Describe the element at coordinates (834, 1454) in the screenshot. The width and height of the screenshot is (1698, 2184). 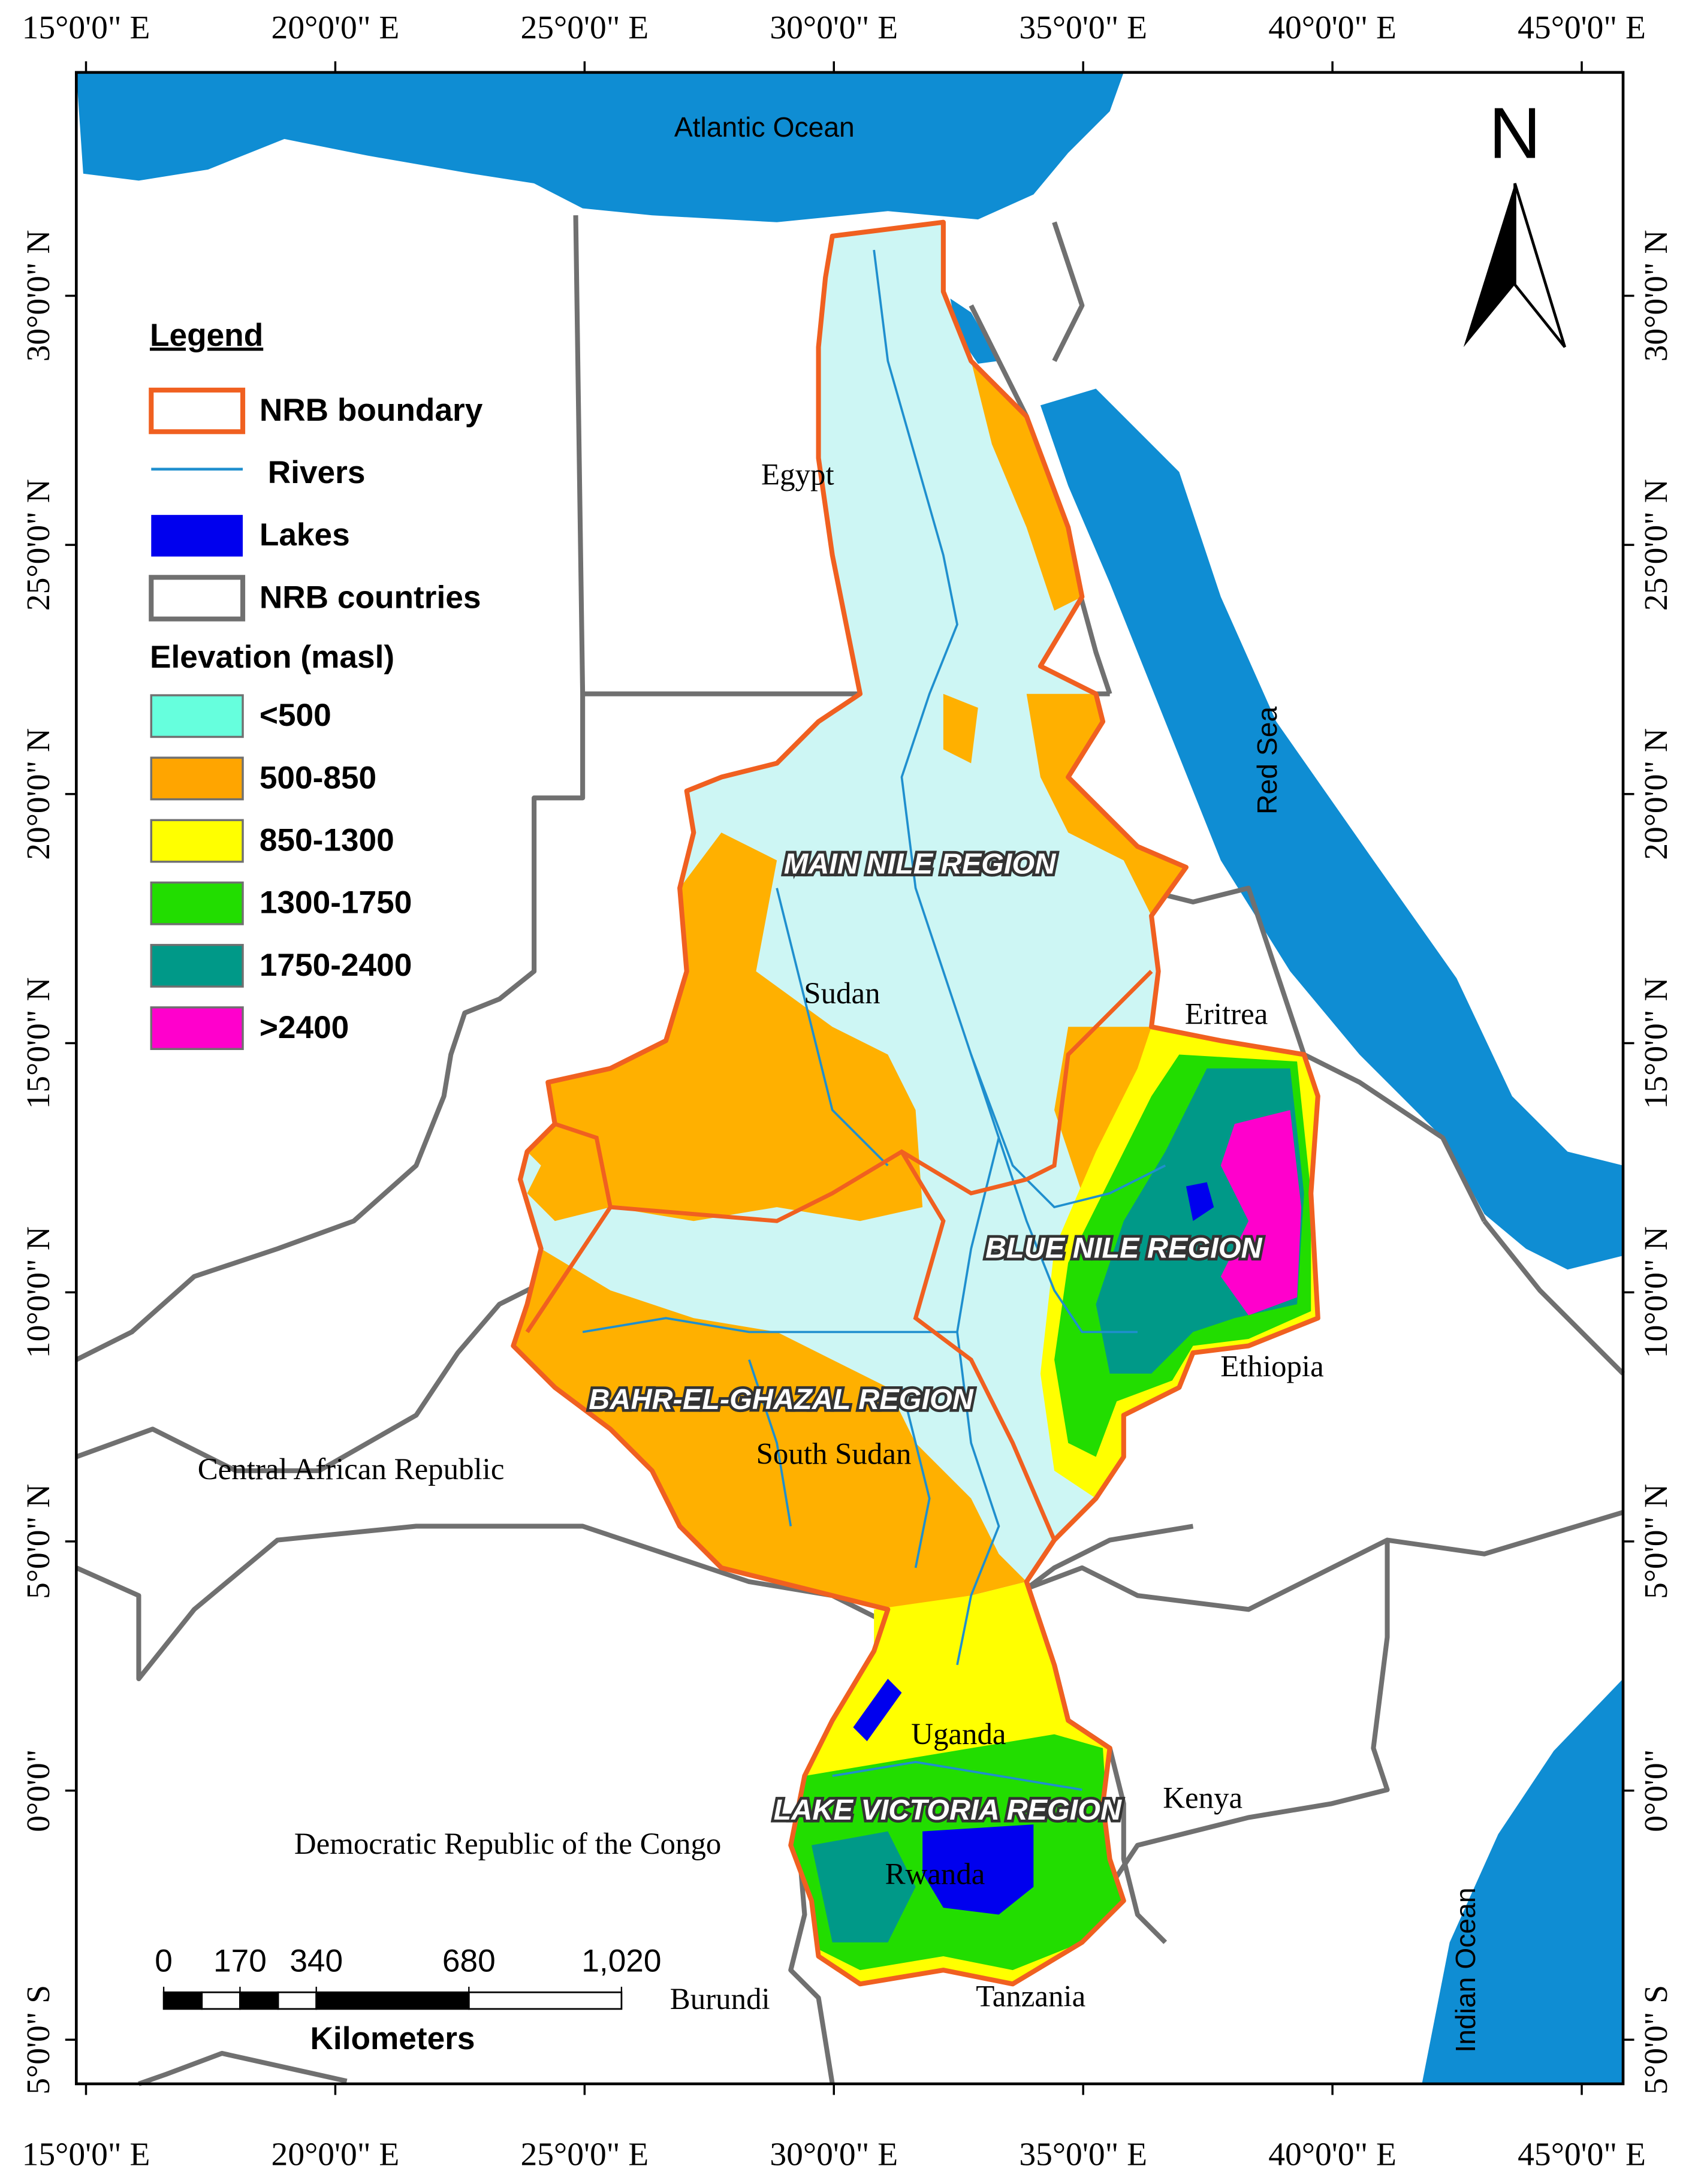
I see `country-label: South Sudan` at that location.